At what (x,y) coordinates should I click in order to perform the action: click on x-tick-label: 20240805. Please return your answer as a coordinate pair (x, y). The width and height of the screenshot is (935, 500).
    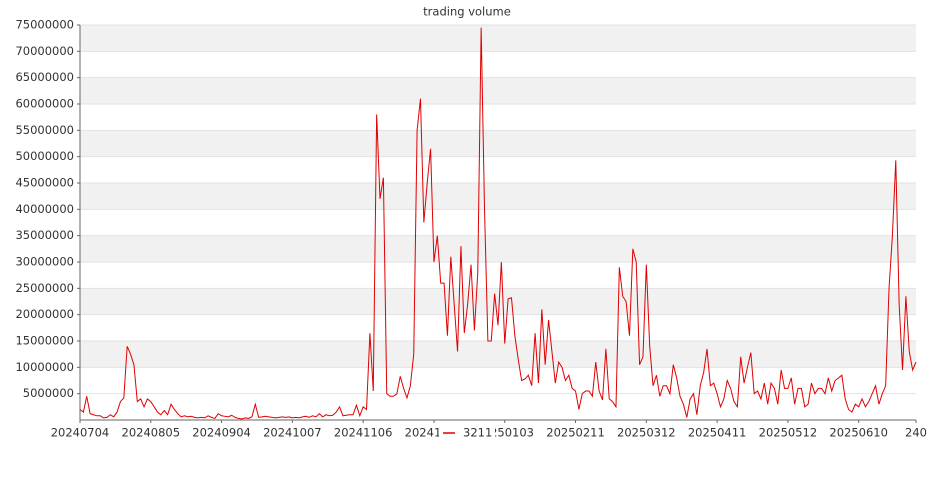
    Looking at the image, I should click on (151, 433).